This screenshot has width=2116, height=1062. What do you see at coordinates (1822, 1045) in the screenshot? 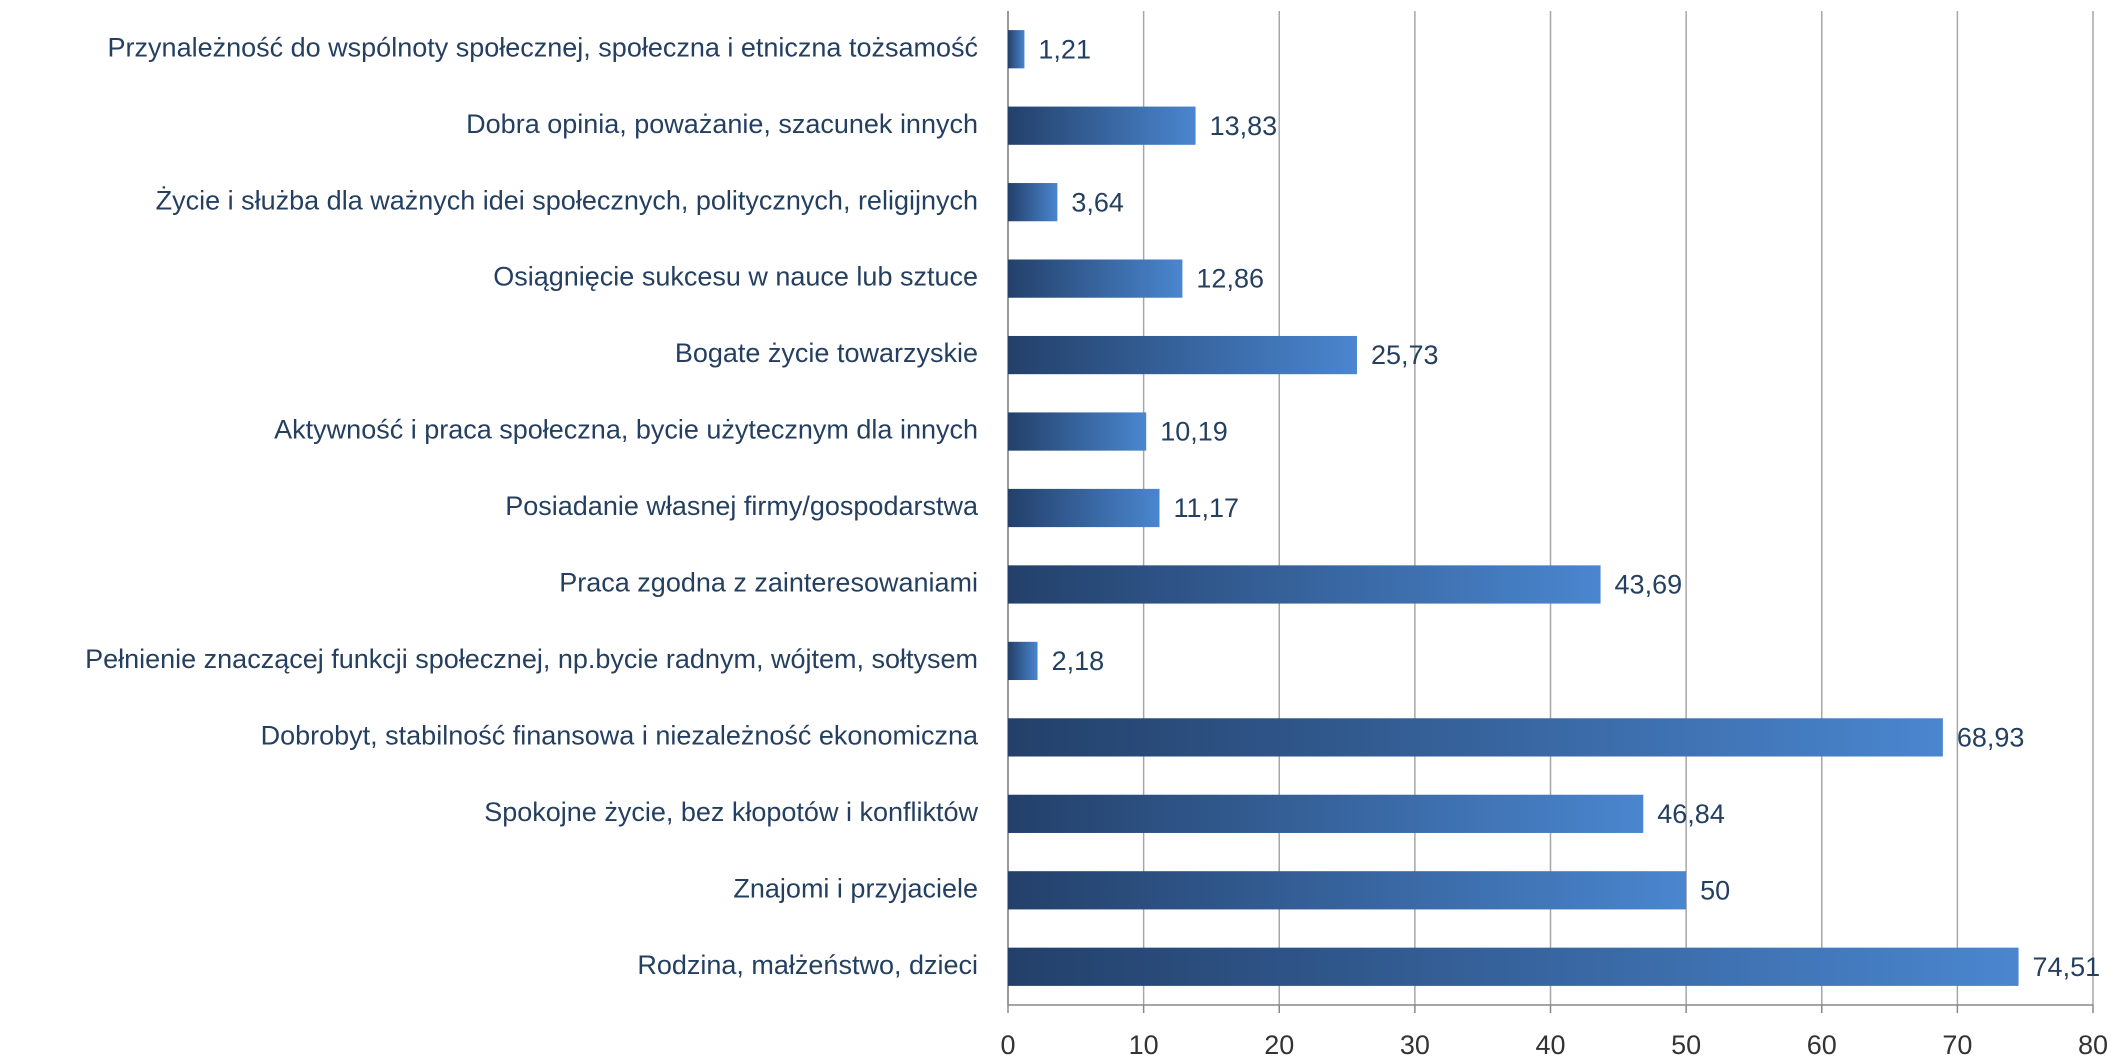
I see `x-tick-label: 60` at bounding box center [1822, 1045].